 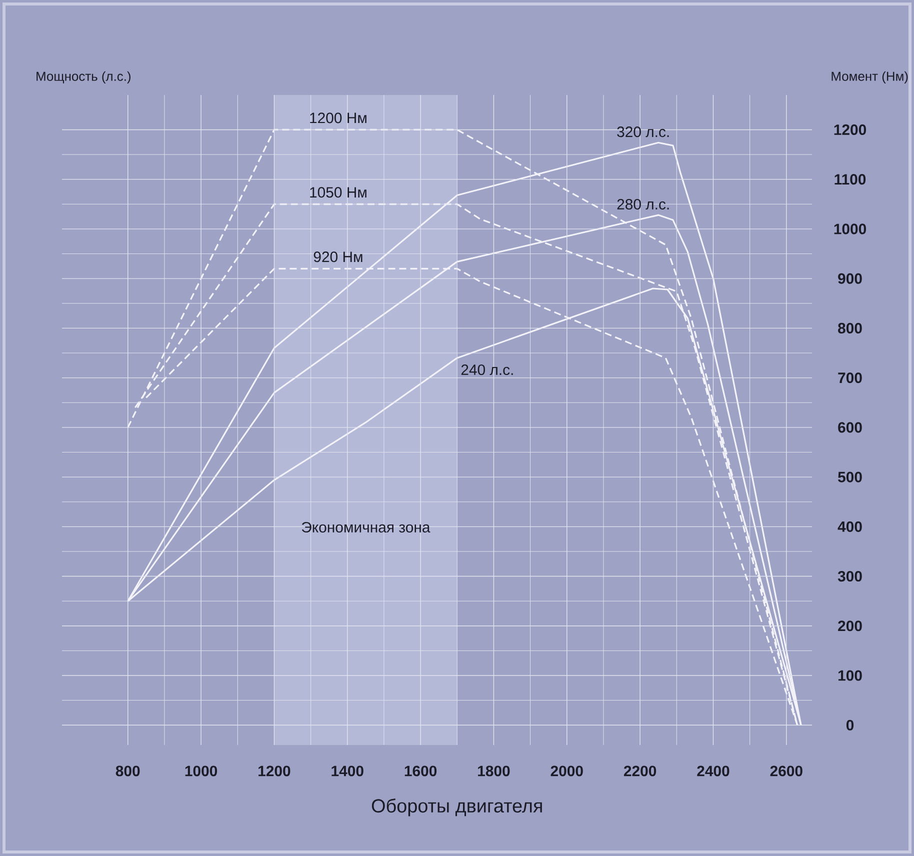 What do you see at coordinates (83, 77) in the screenshot?
I see `y-axis-title: Мощность (л.с.)` at bounding box center [83, 77].